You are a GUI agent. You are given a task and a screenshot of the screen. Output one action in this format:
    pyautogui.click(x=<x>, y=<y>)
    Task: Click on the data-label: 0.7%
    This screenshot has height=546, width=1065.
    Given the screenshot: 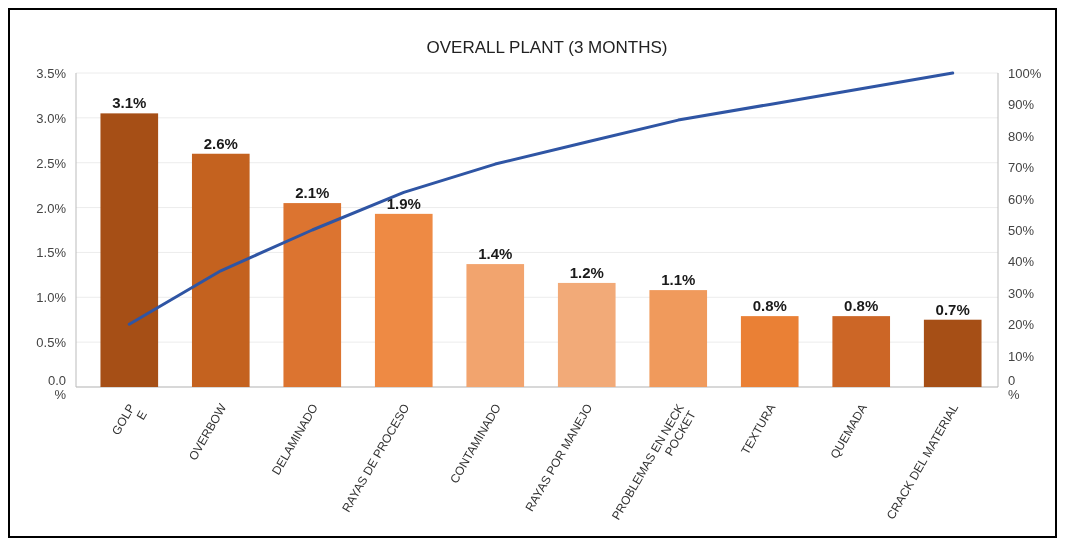 What is the action you would take?
    pyautogui.click(x=952, y=309)
    